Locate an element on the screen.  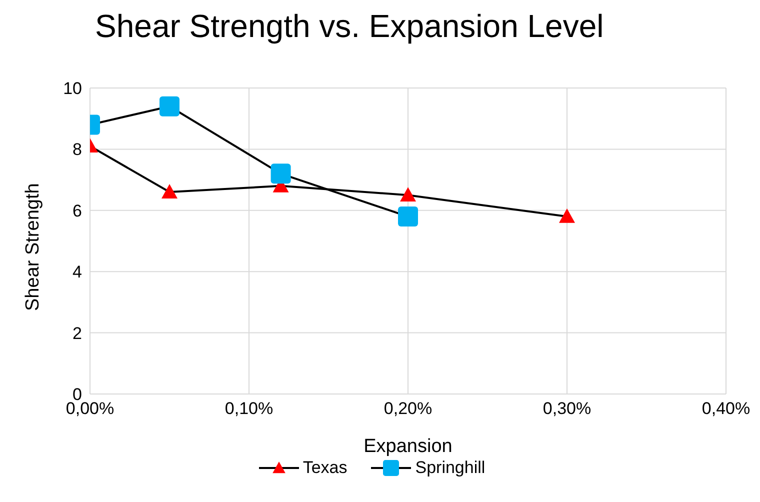
y-tick-label: 10 is located at coordinates (72, 88).